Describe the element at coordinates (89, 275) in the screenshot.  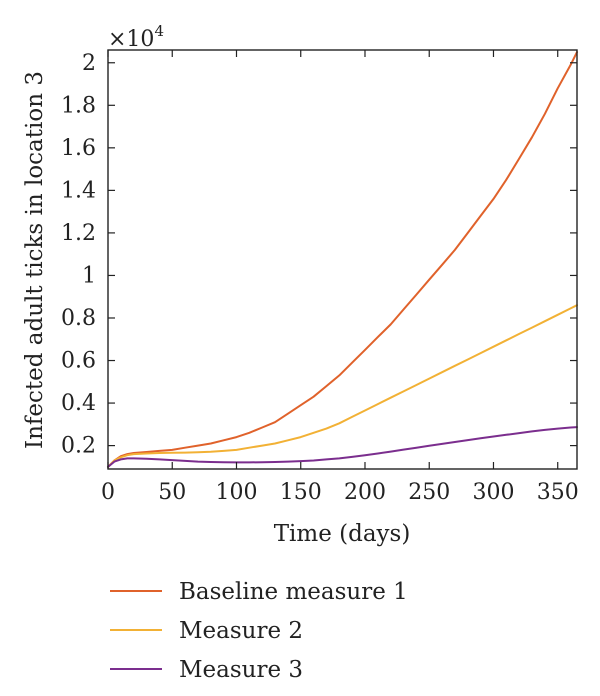
I see `y-tick-label: 1` at that location.